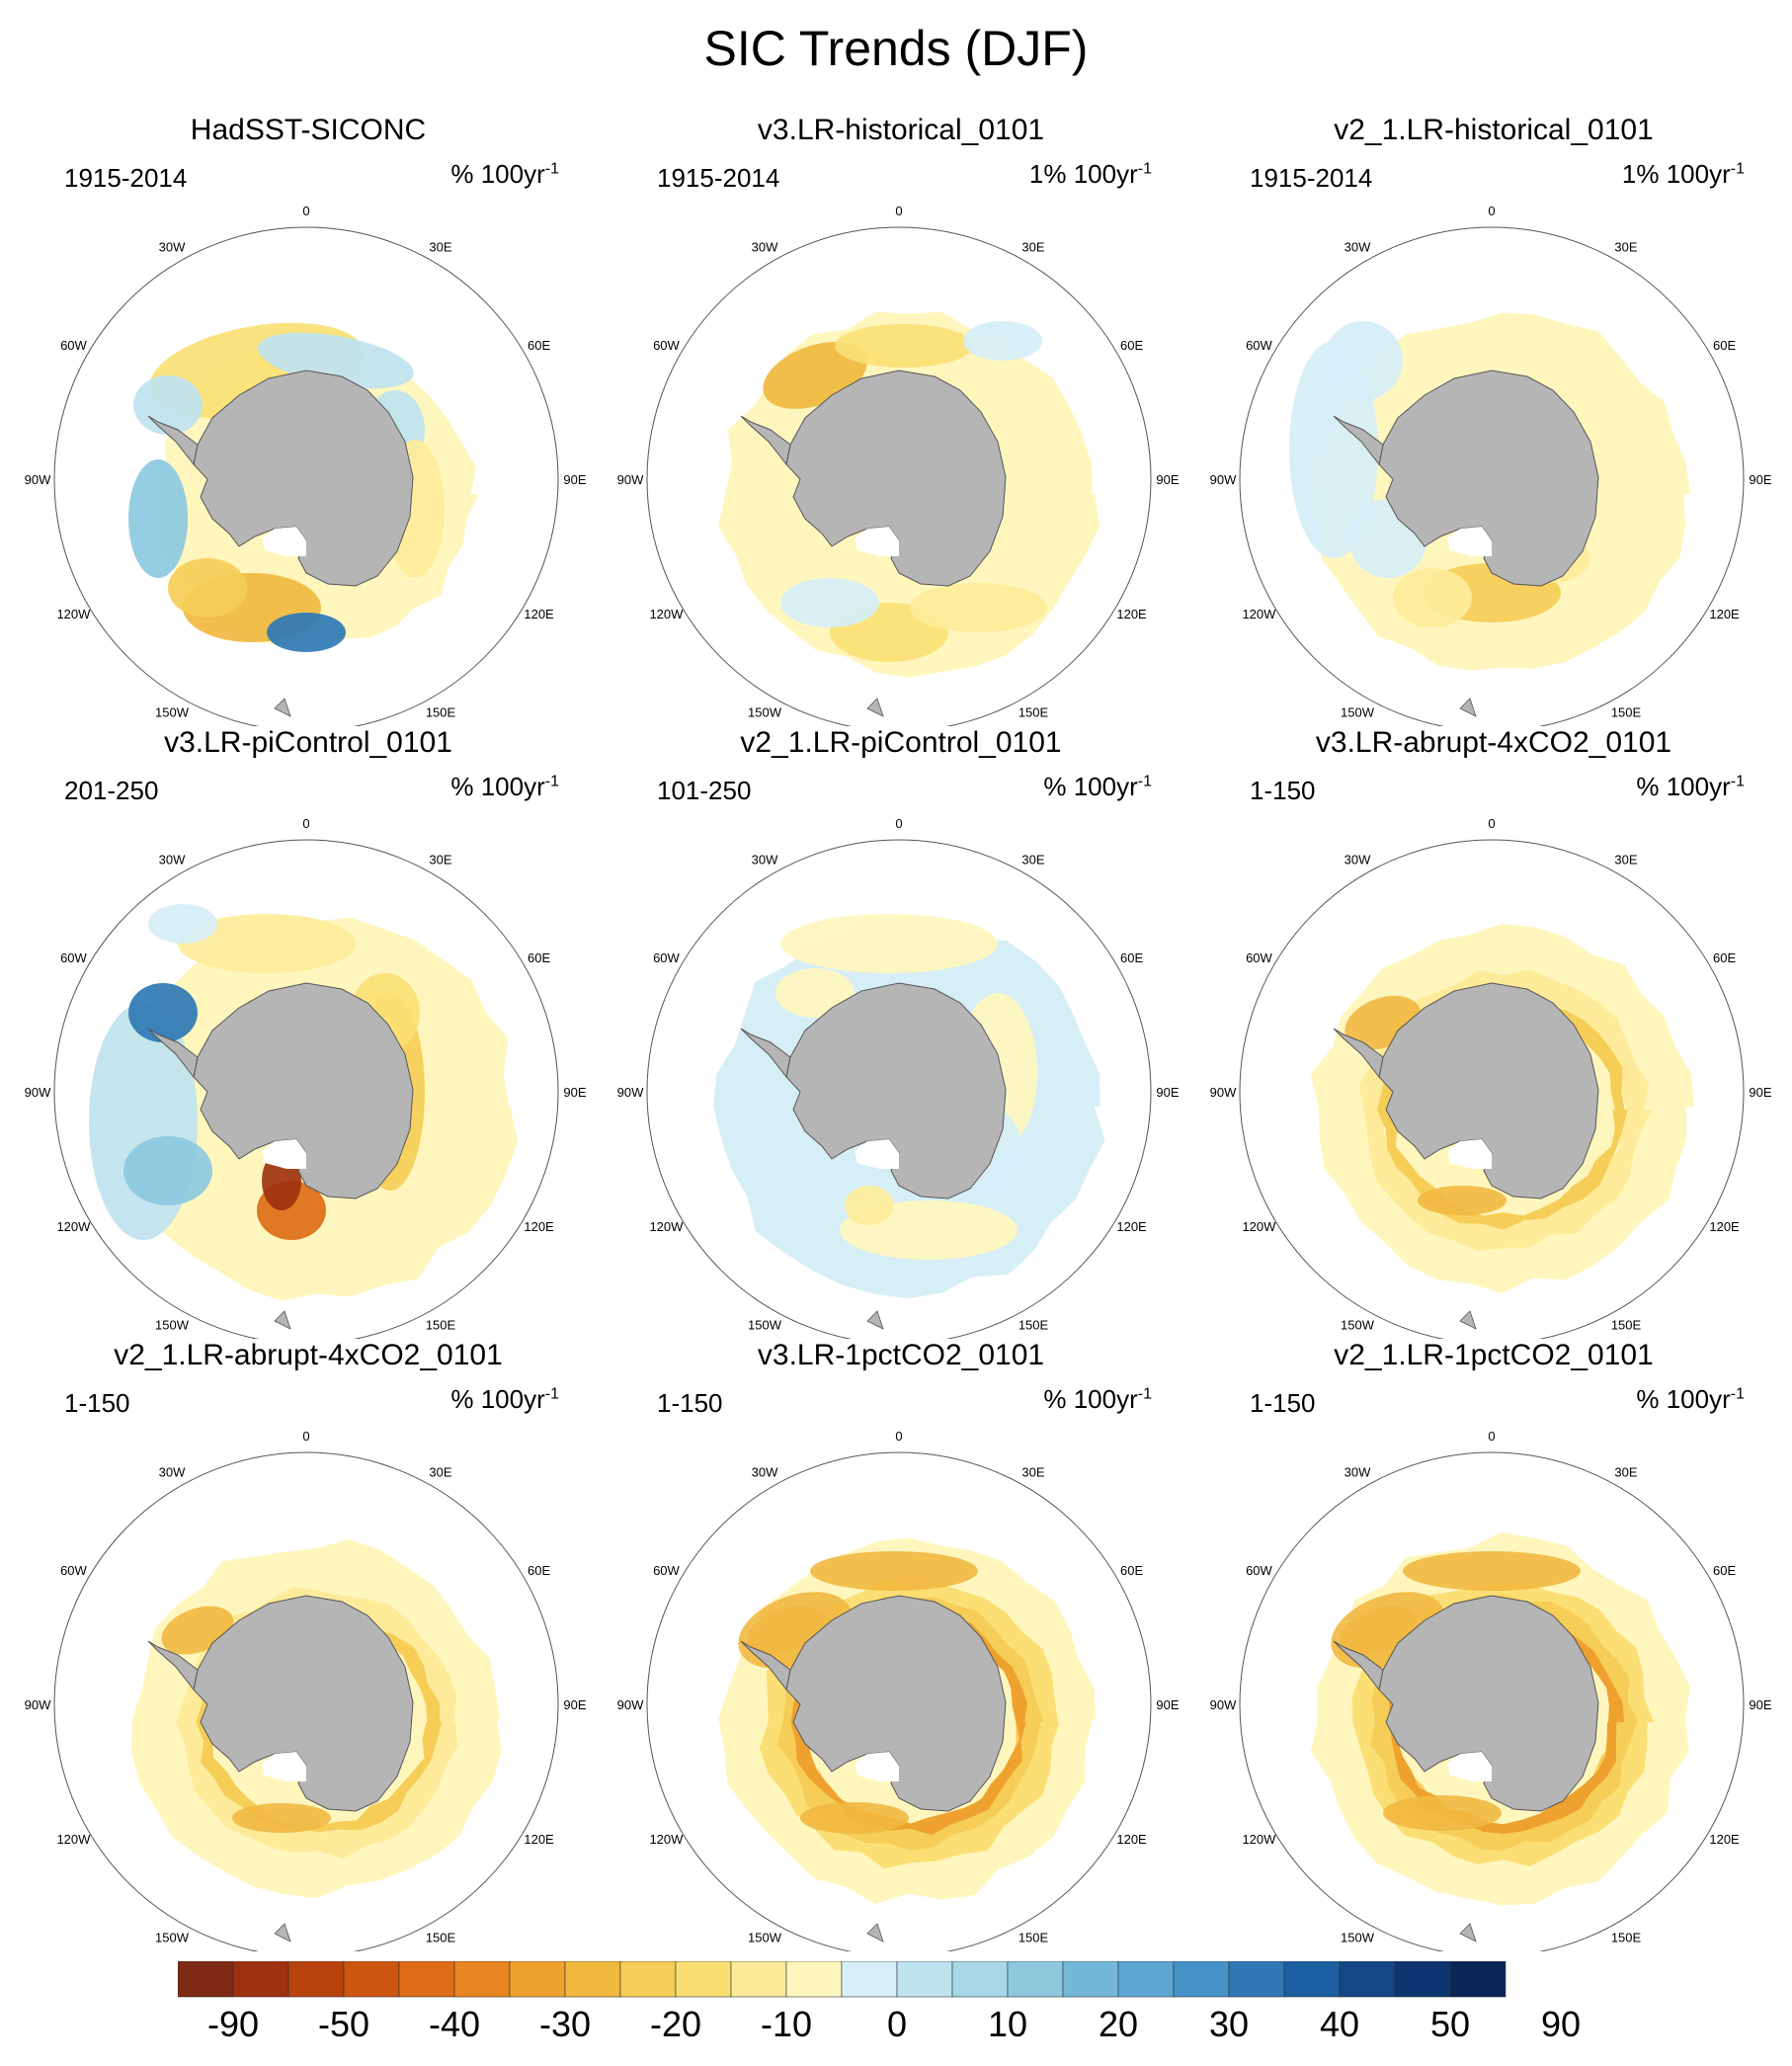 The width and height of the screenshot is (1792, 2066). What do you see at coordinates (1359, 1053) in the screenshot?
I see `antarctic-peninsula` at bounding box center [1359, 1053].